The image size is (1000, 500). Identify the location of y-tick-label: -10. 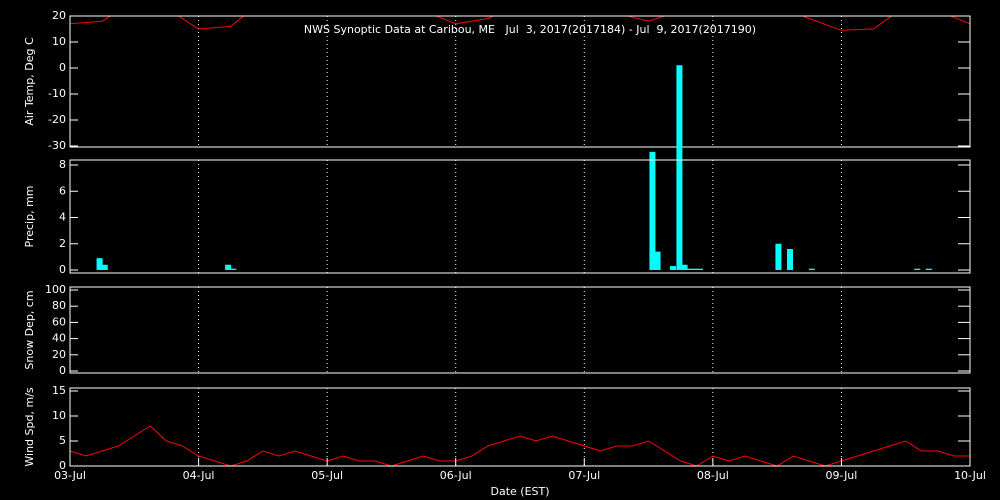
(57, 93).